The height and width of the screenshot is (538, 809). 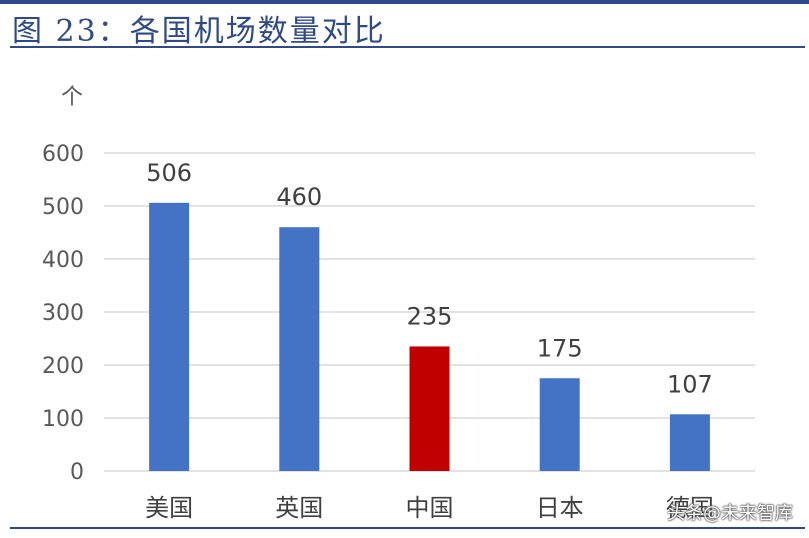 What do you see at coordinates (560, 348) in the screenshot?
I see `data-label: 175` at bounding box center [560, 348].